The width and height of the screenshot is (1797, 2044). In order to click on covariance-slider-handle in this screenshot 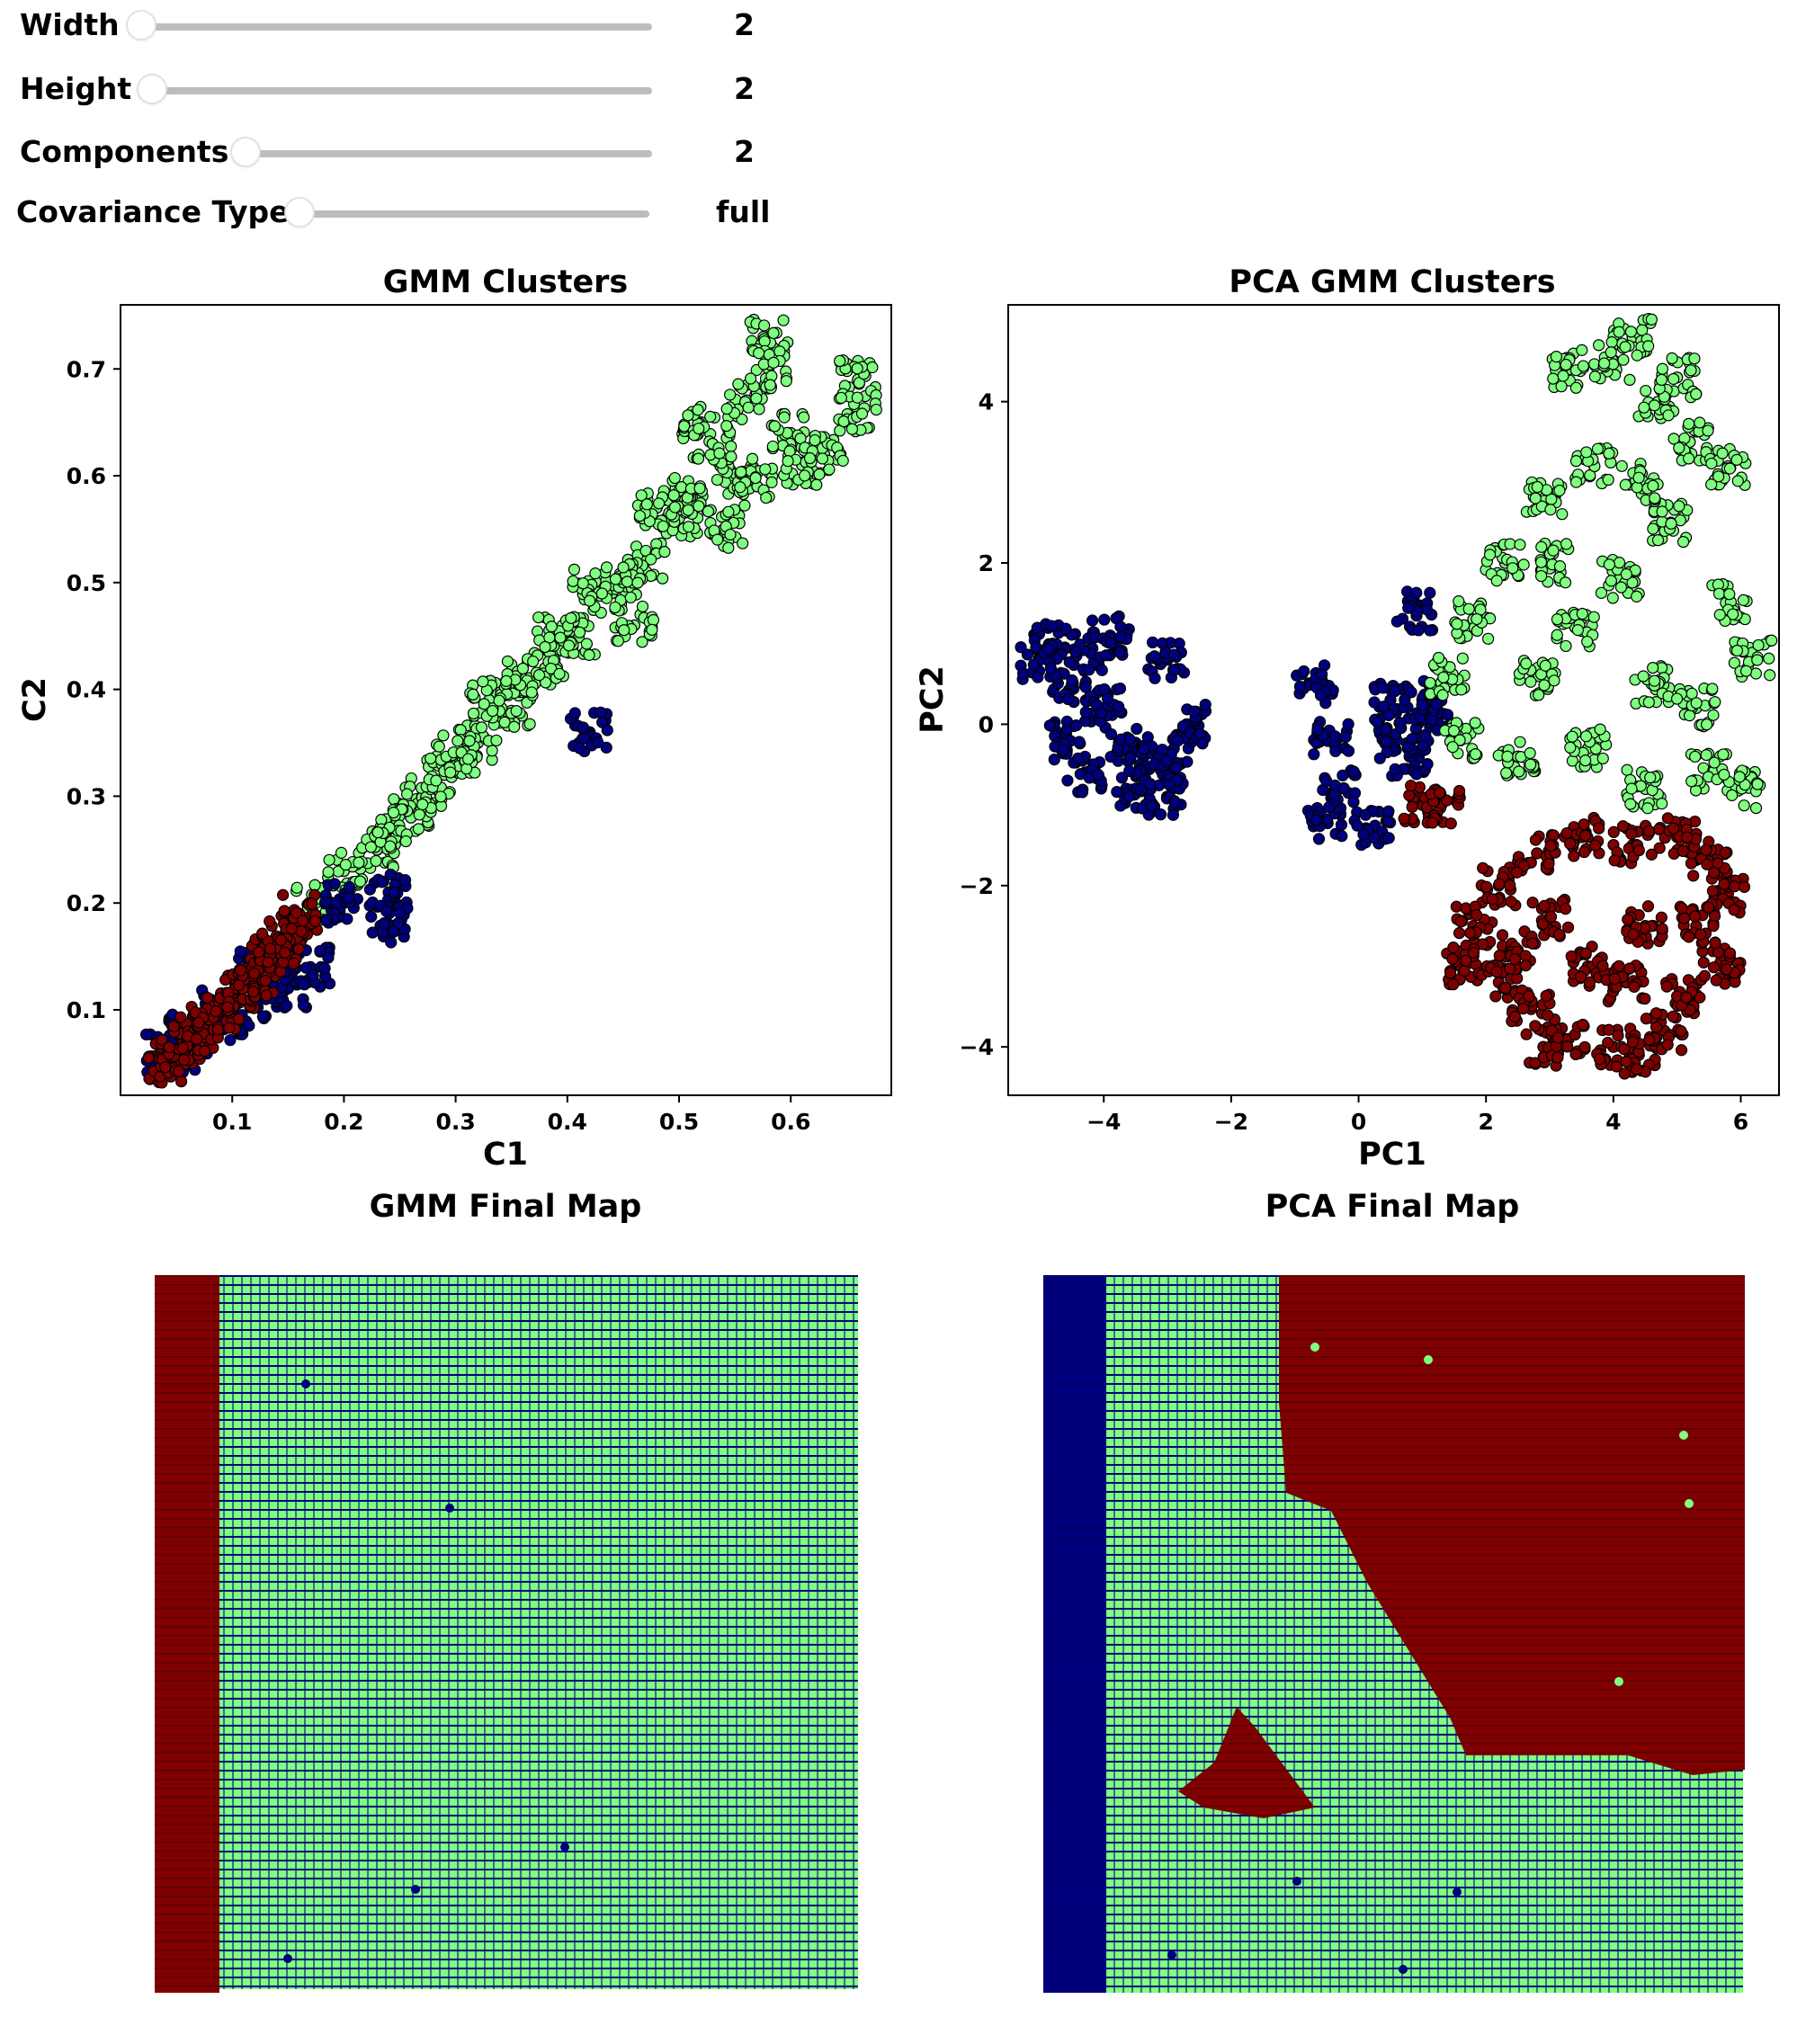, I will do `click(299, 212)`.